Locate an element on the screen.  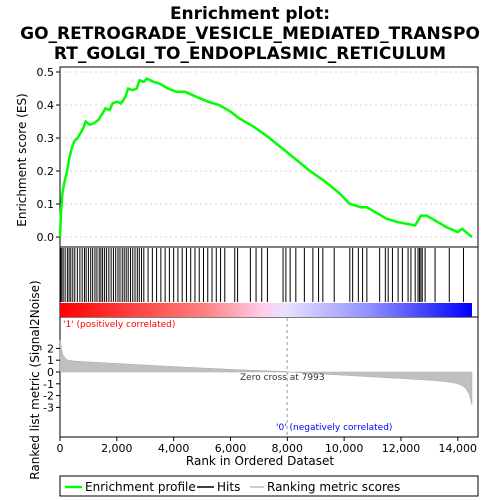
es-tick-label: 0.0 is located at coordinates (46, 237).